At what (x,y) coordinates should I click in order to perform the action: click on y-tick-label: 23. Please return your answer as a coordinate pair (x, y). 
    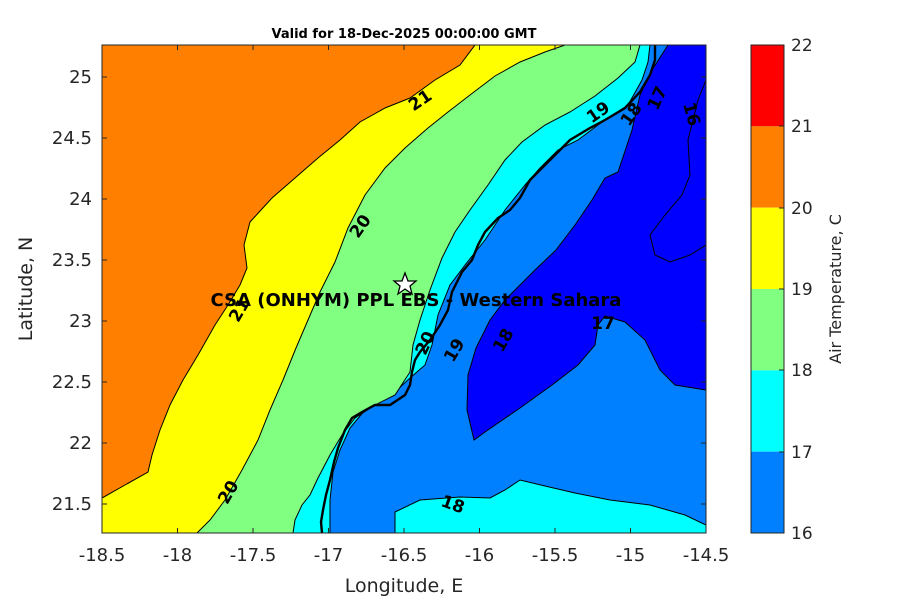
    Looking at the image, I should click on (80, 321).